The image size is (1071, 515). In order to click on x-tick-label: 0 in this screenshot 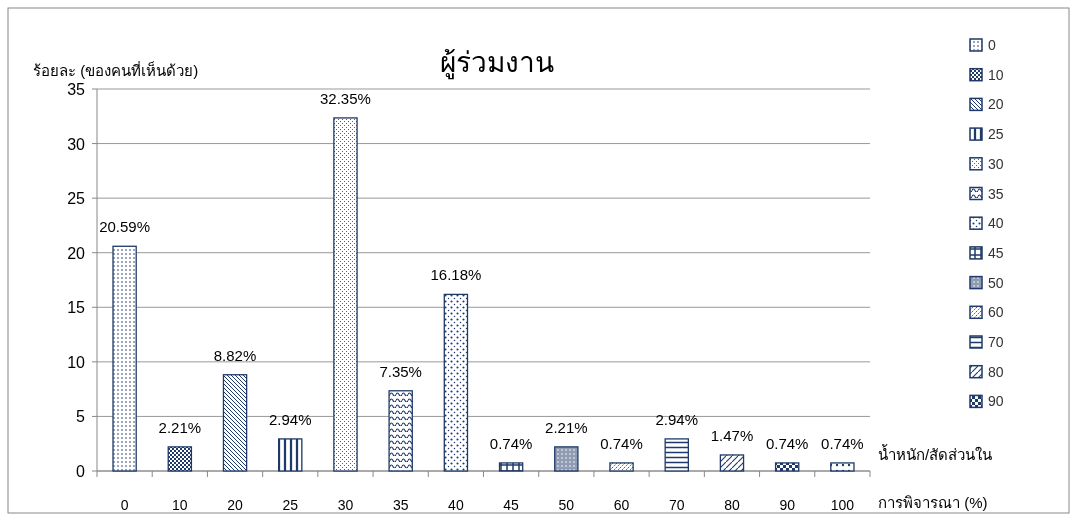, I will do `click(124, 505)`.